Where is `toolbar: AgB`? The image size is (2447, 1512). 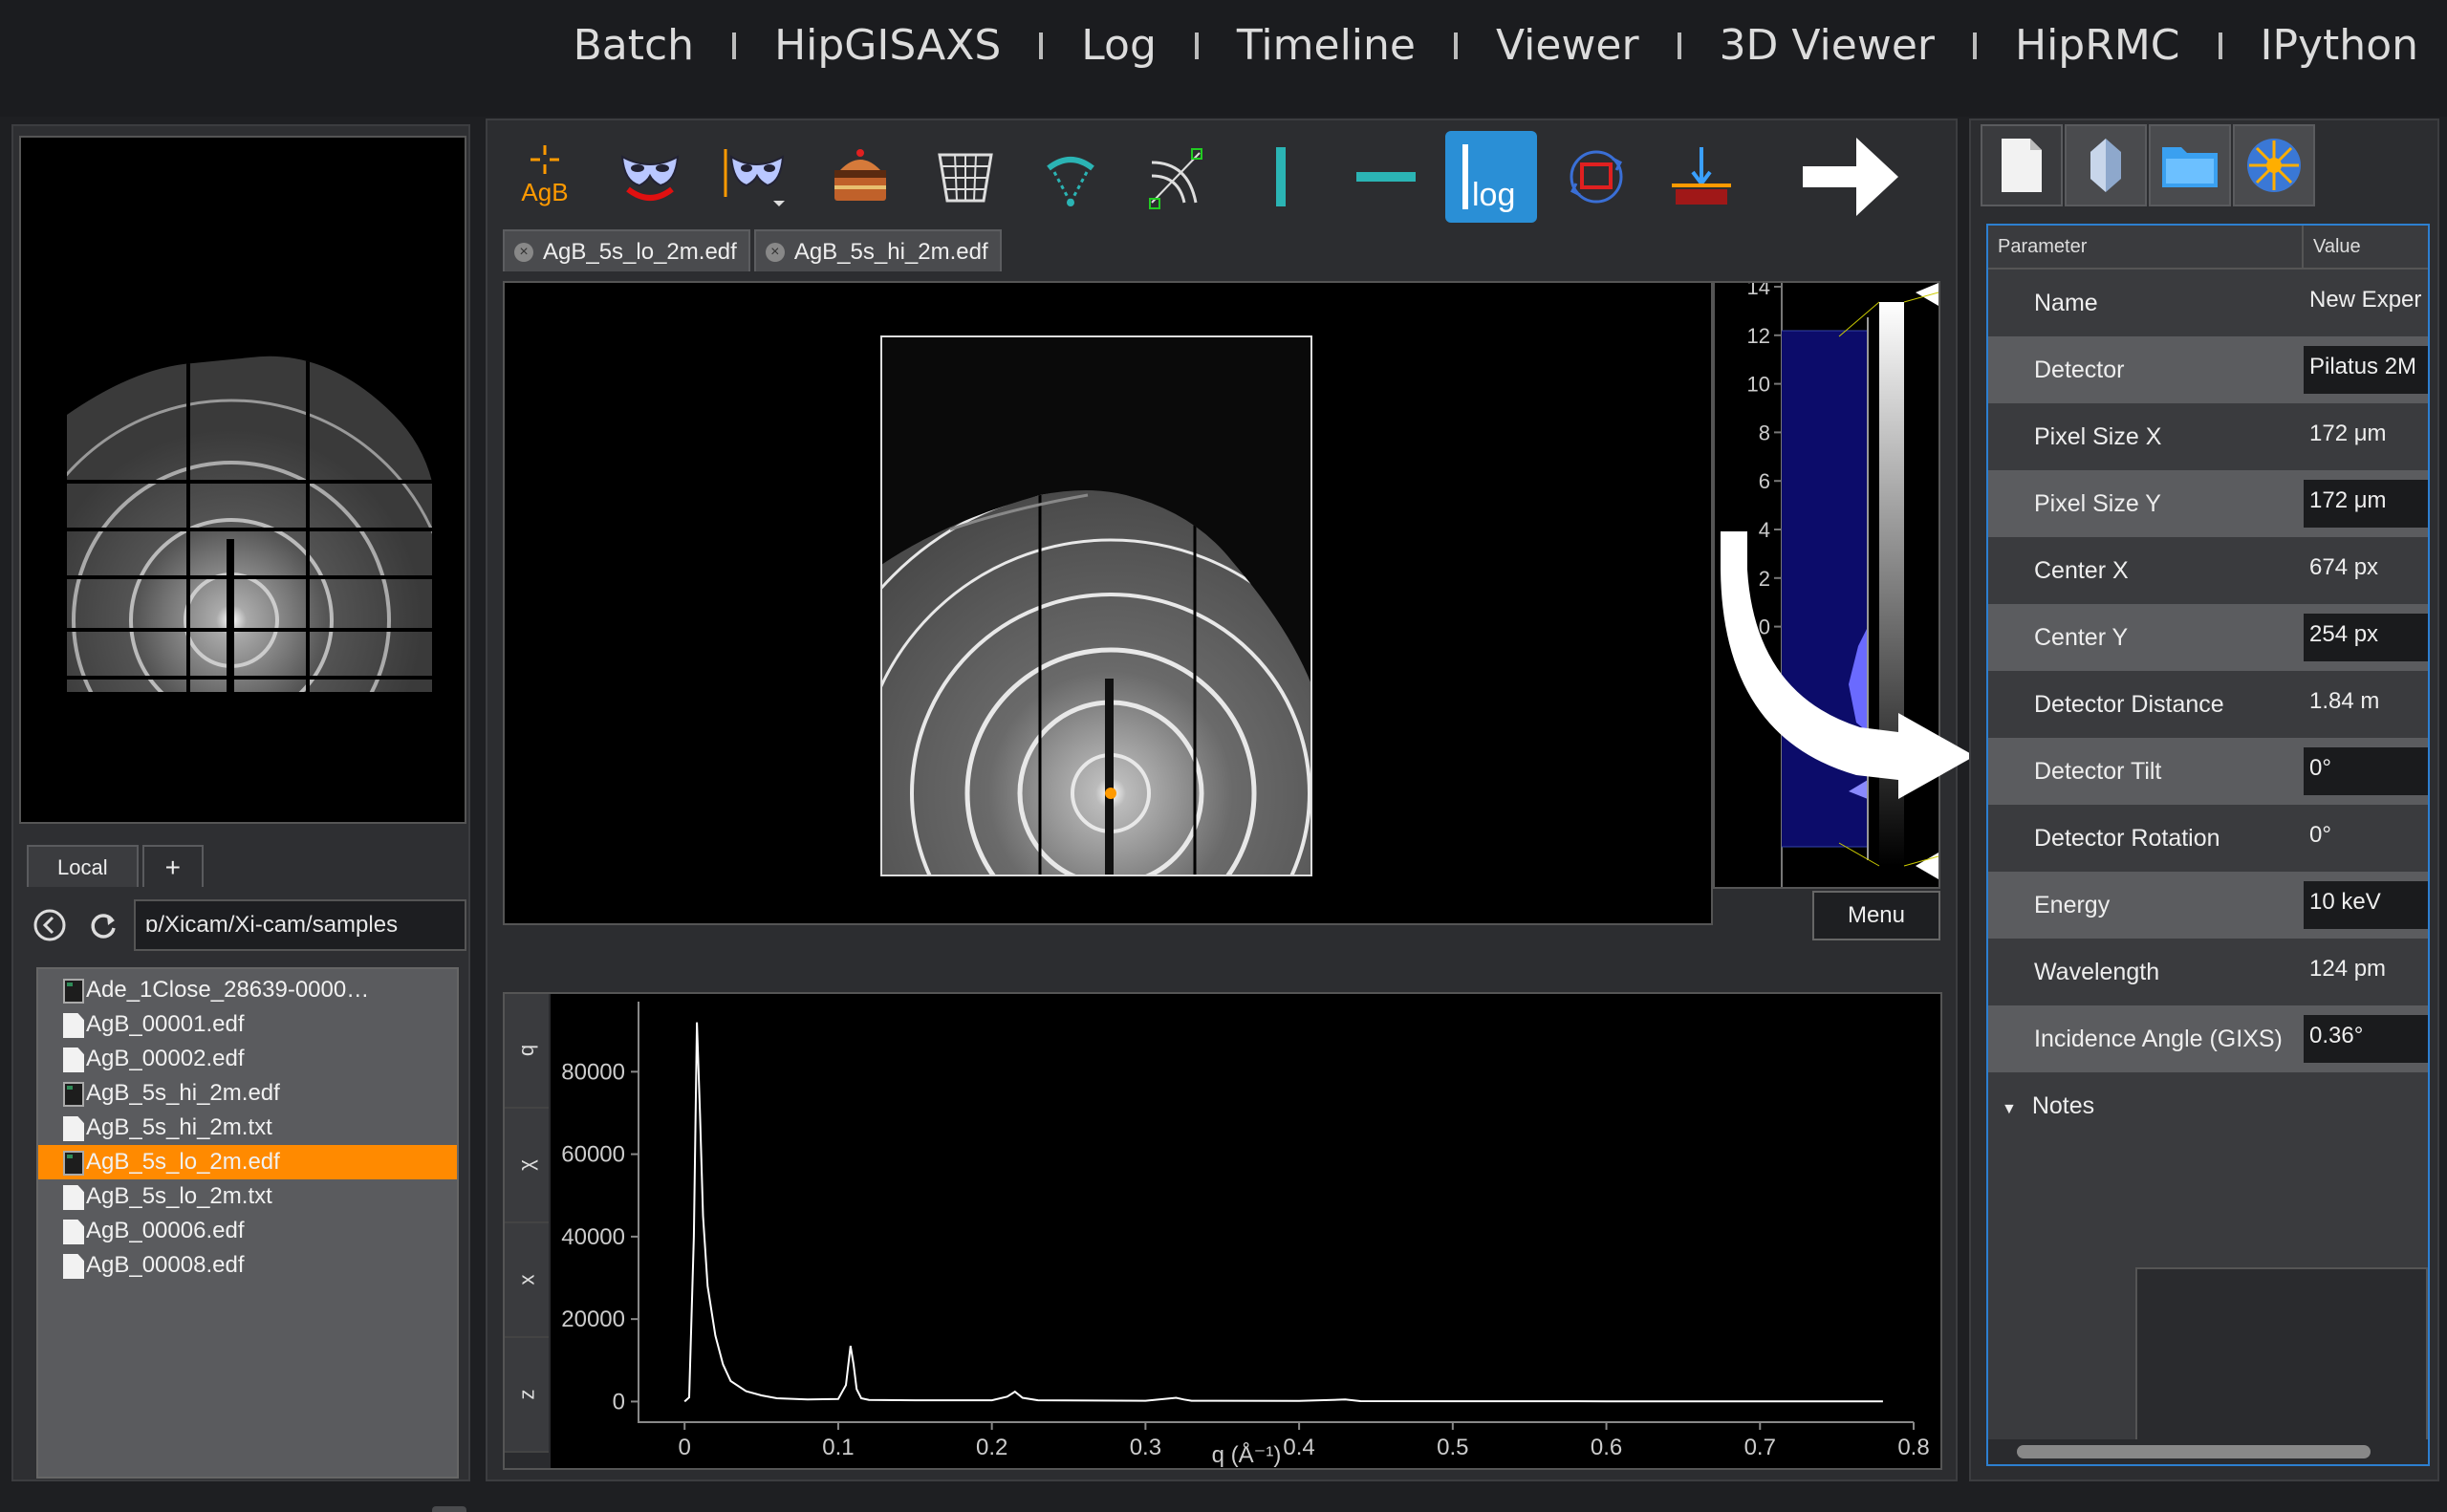
toolbar: AgB is located at coordinates (1201, 177).